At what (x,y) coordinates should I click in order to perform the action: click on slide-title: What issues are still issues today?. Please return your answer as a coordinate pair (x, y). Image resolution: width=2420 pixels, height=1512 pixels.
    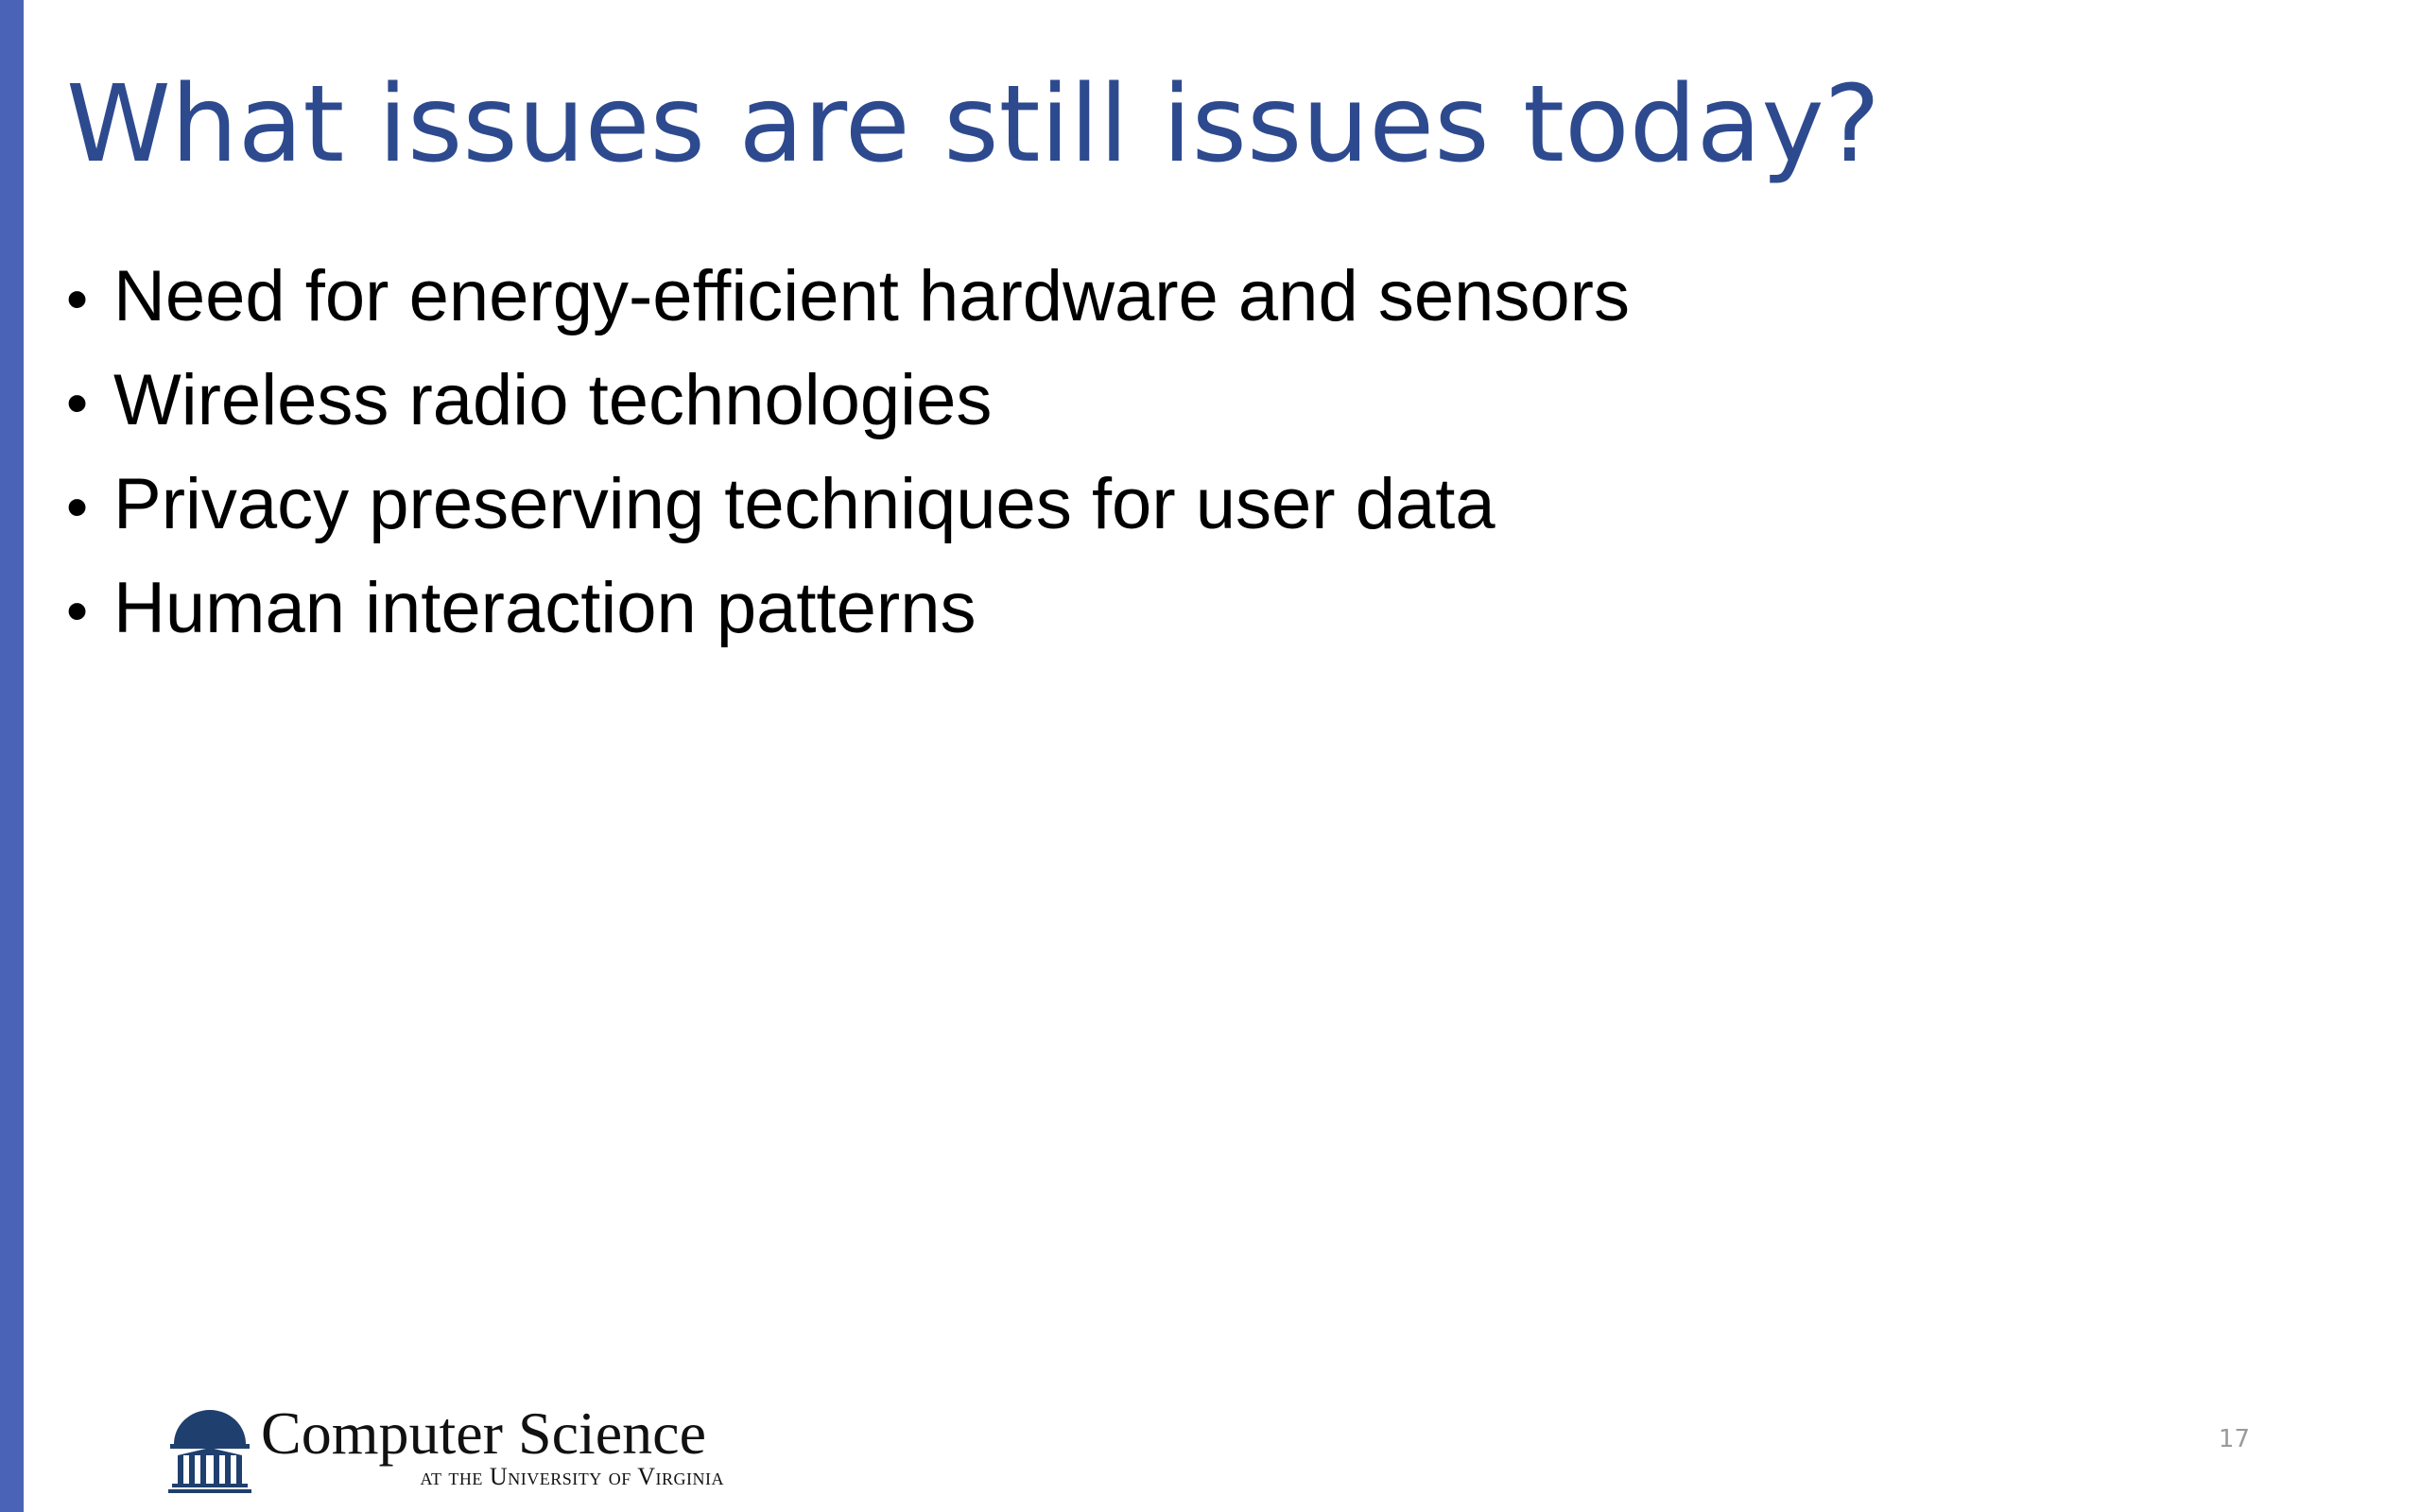
    Looking at the image, I should click on (973, 124).